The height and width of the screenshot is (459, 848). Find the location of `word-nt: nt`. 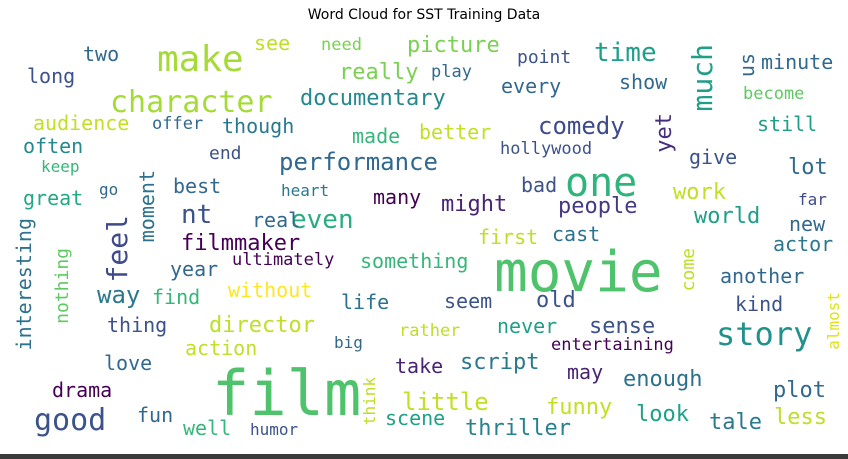

word-nt: nt is located at coordinates (197, 215).